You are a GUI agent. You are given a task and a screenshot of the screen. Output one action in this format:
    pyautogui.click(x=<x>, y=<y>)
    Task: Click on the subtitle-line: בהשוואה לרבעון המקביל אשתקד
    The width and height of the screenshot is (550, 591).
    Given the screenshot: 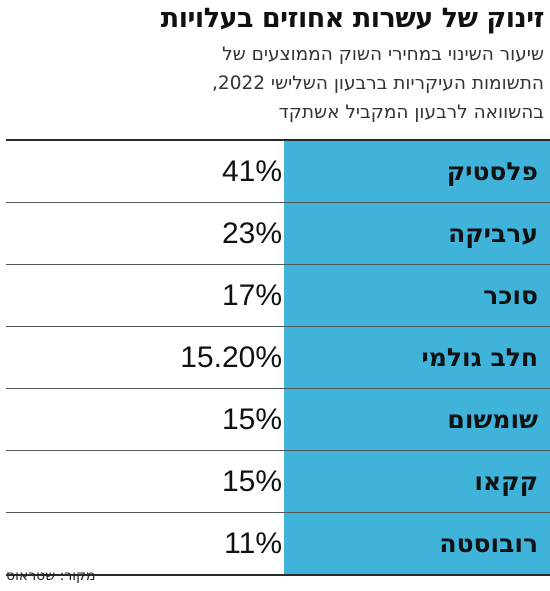 What is the action you would take?
    pyautogui.click(x=411, y=112)
    